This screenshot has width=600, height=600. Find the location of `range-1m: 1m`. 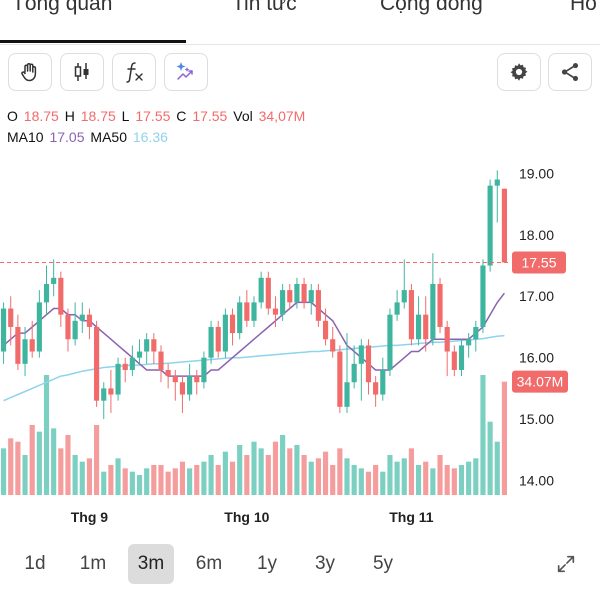

range-1m: 1m is located at coordinates (93, 563).